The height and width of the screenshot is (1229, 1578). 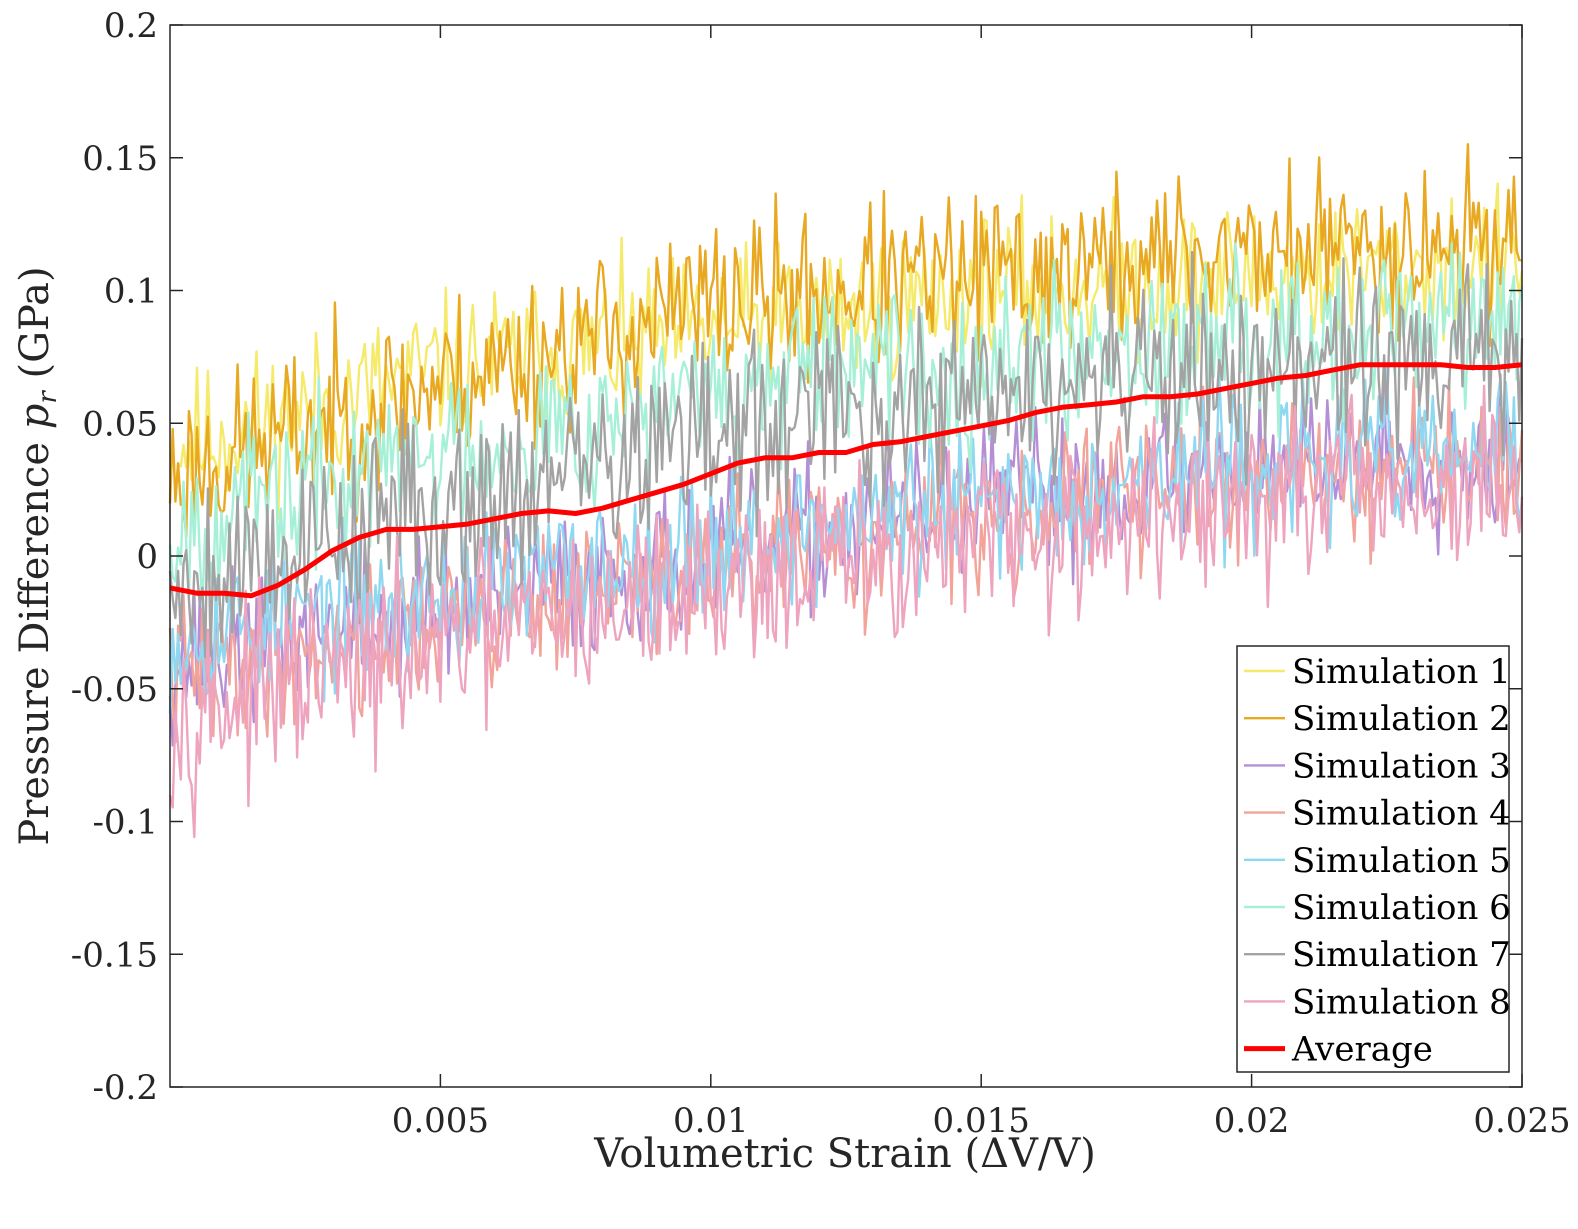 I want to click on legend-label: Simulation 6, so click(x=1401, y=908).